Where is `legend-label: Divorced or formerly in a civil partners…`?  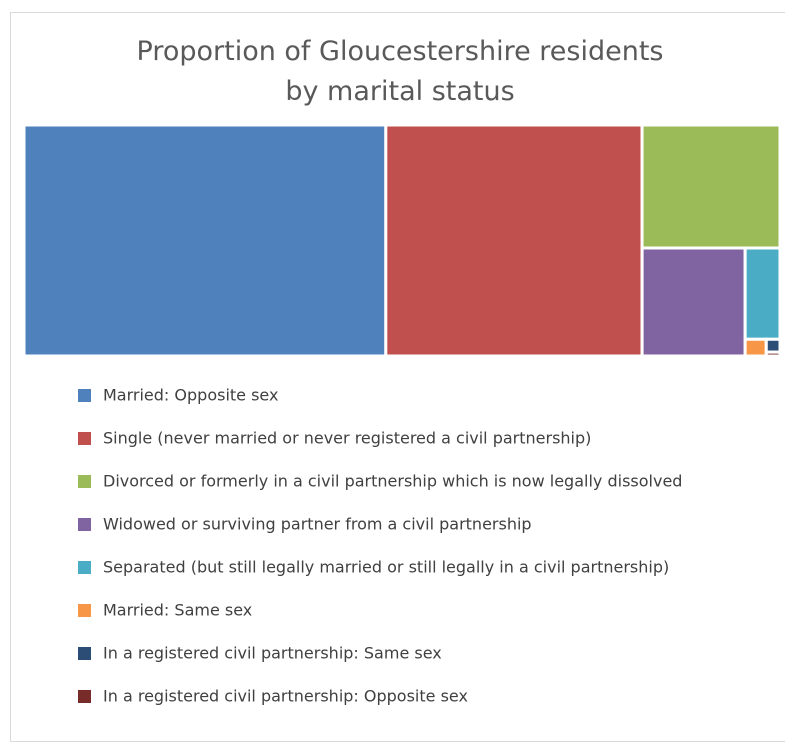 legend-label: Divorced or formerly in a civil partners… is located at coordinates (392, 481).